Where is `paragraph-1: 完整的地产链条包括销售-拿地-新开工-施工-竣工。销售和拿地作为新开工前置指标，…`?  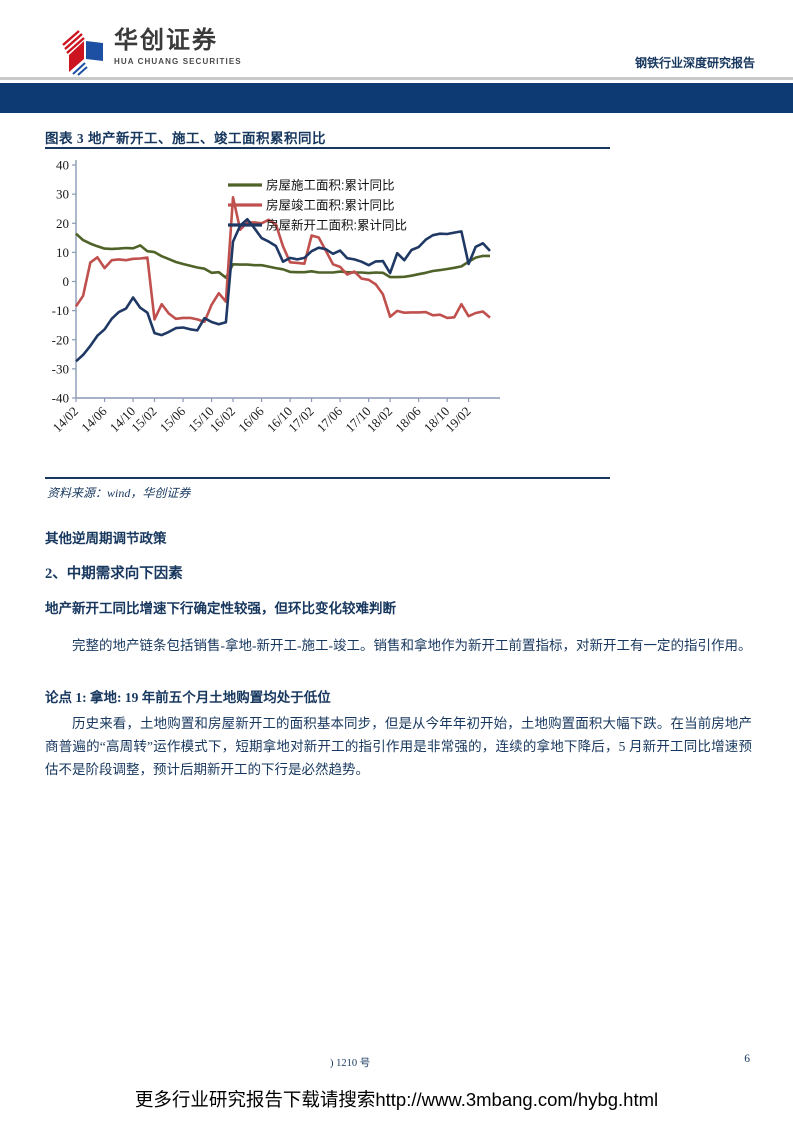
paragraph-1: 完整的地产链条包括销售-拿地-新开工-施工-竣工。销售和拿地作为新开工前置指标，… is located at coordinates (412, 645).